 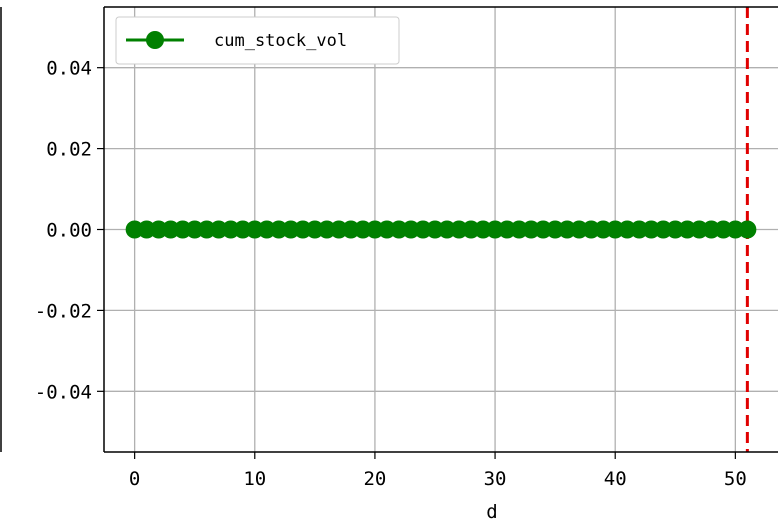 What do you see at coordinates (155, 40) in the screenshot?
I see `legend-marker-swatch` at bounding box center [155, 40].